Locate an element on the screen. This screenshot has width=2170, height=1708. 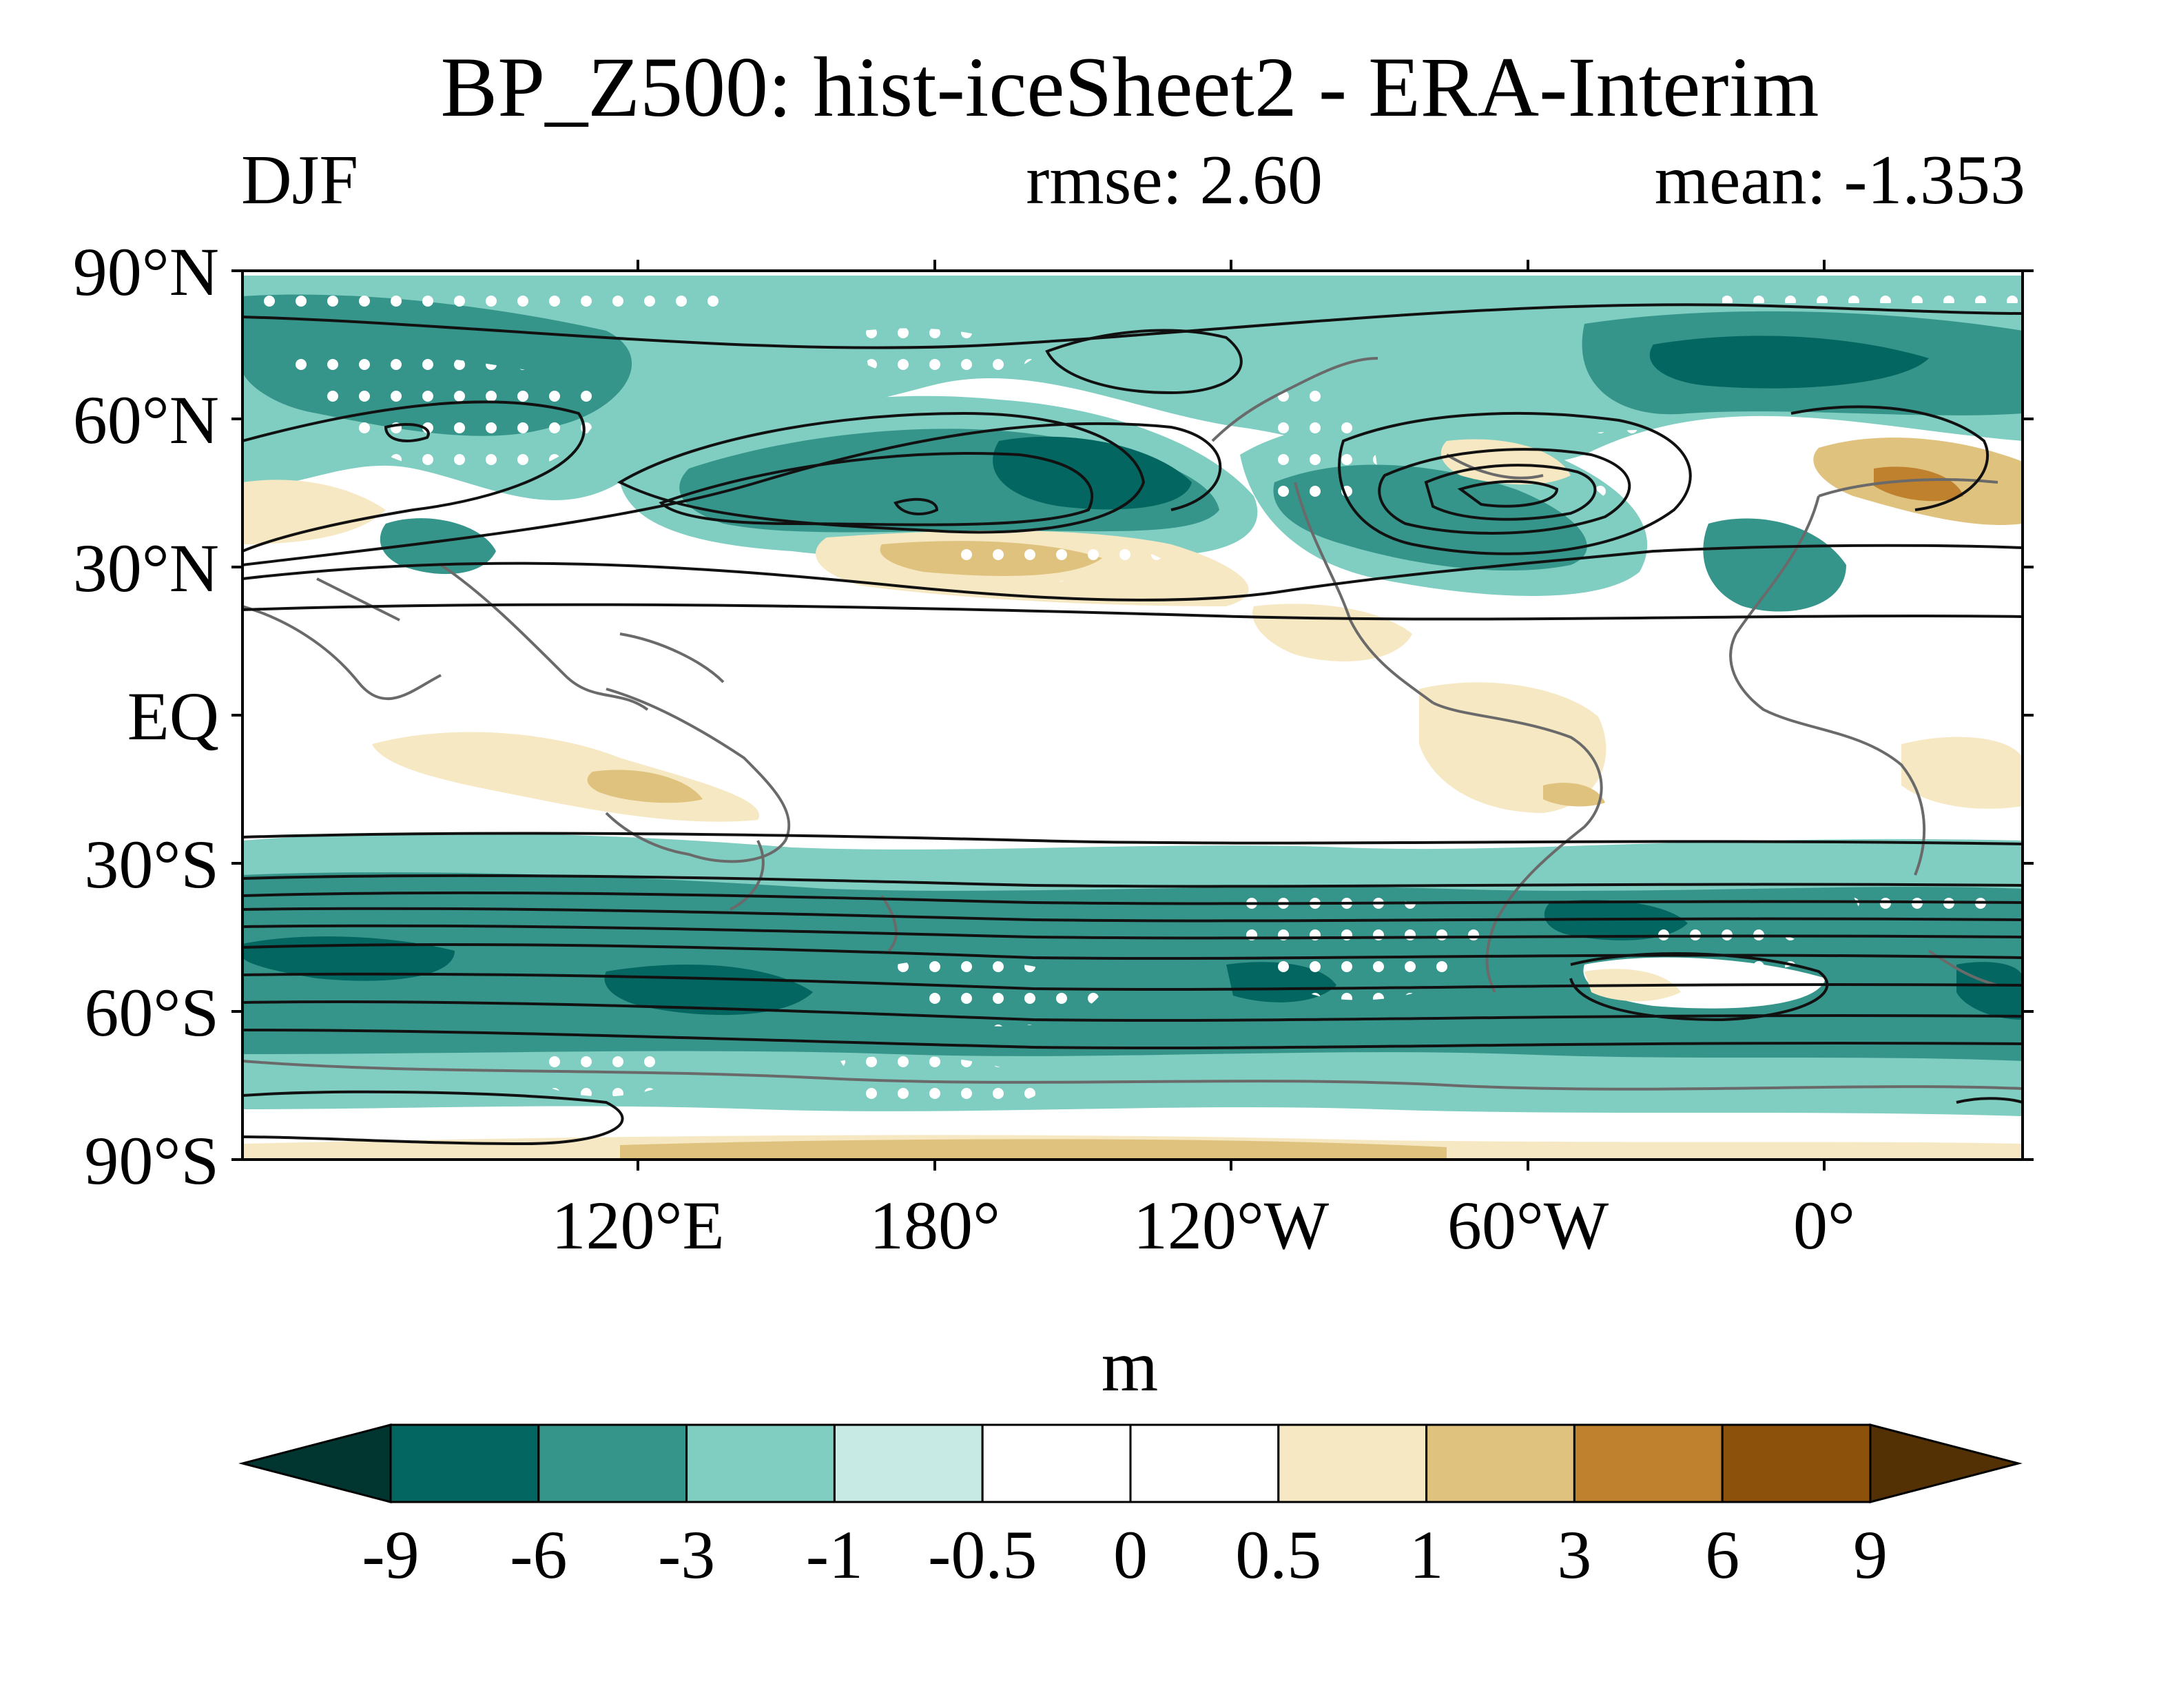
colorbar-tick-label: -9 is located at coordinates (390, 1554).